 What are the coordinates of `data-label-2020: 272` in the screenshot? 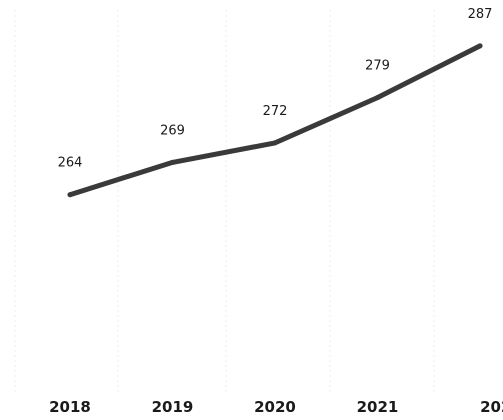 It's located at (275, 111).